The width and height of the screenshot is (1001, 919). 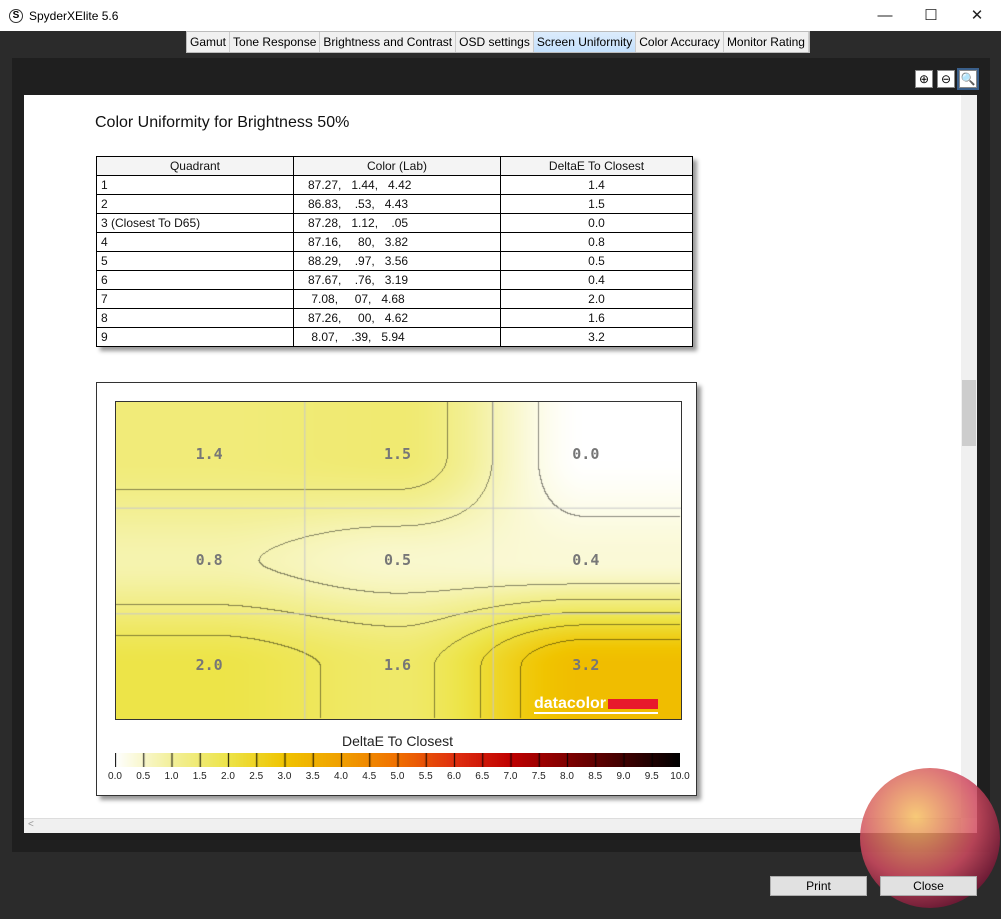 I want to click on table-row: 5 88.29, .97, 3.56 0.5, so click(x=394, y=261).